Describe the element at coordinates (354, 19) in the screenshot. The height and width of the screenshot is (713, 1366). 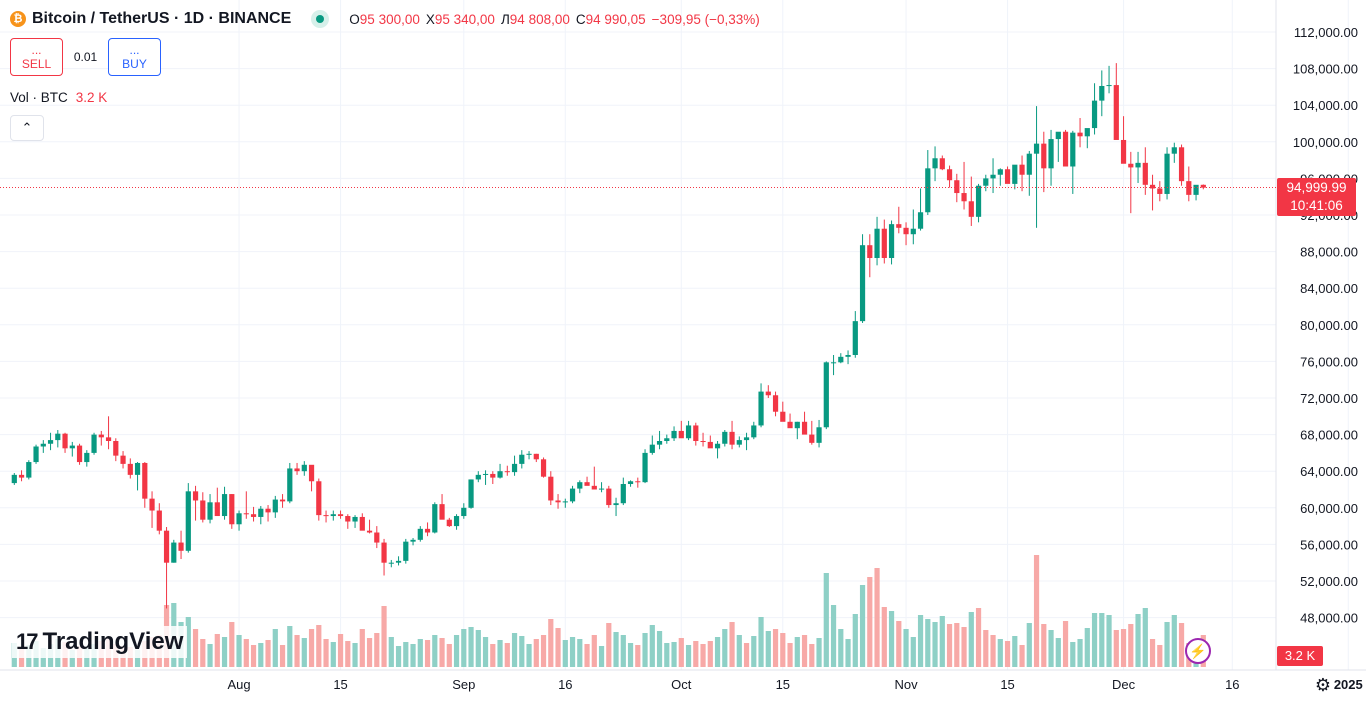
I see `ohlc-open-key: O` at that location.